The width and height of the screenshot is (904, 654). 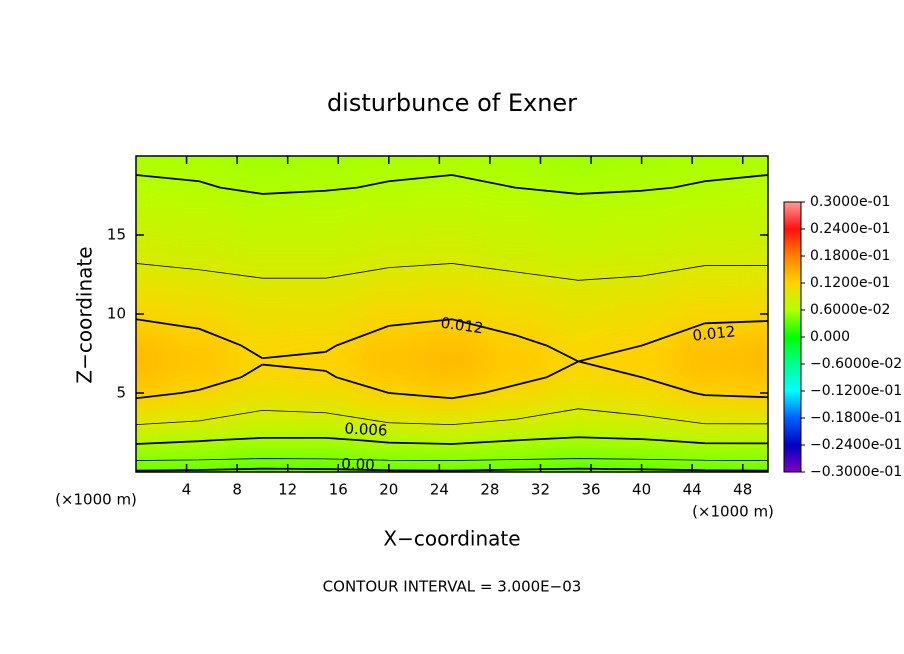 What do you see at coordinates (439, 490) in the screenshot?
I see `x-tick-label: 24` at bounding box center [439, 490].